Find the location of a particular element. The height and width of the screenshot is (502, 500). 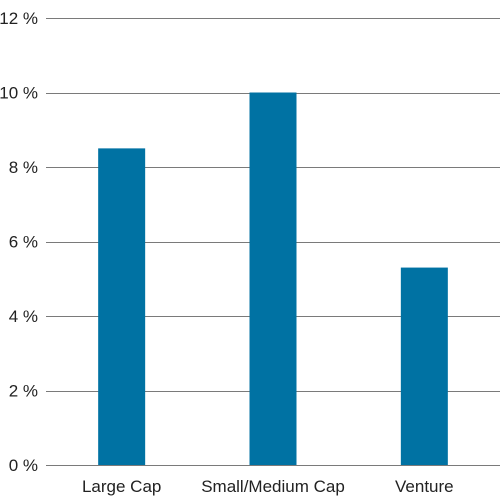

x-category-label: Small/Medium Cap is located at coordinates (273, 486).